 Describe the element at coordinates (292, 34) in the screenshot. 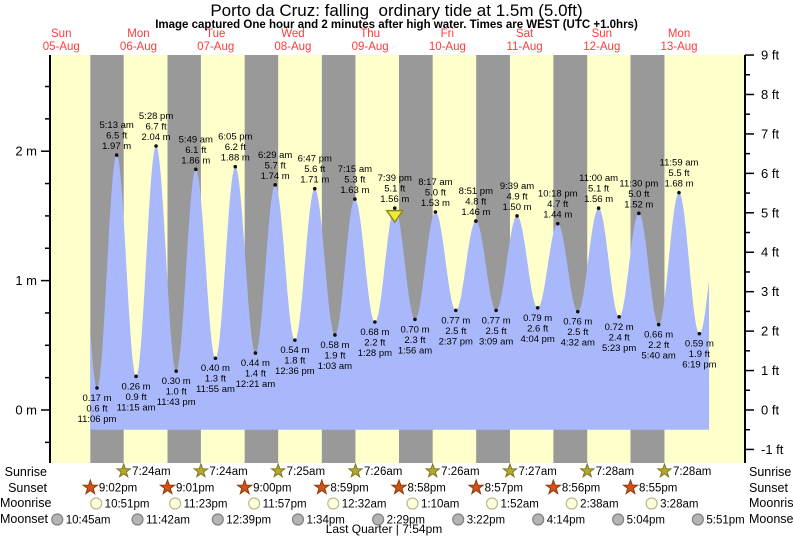

I see `svg-text: Wed` at that location.